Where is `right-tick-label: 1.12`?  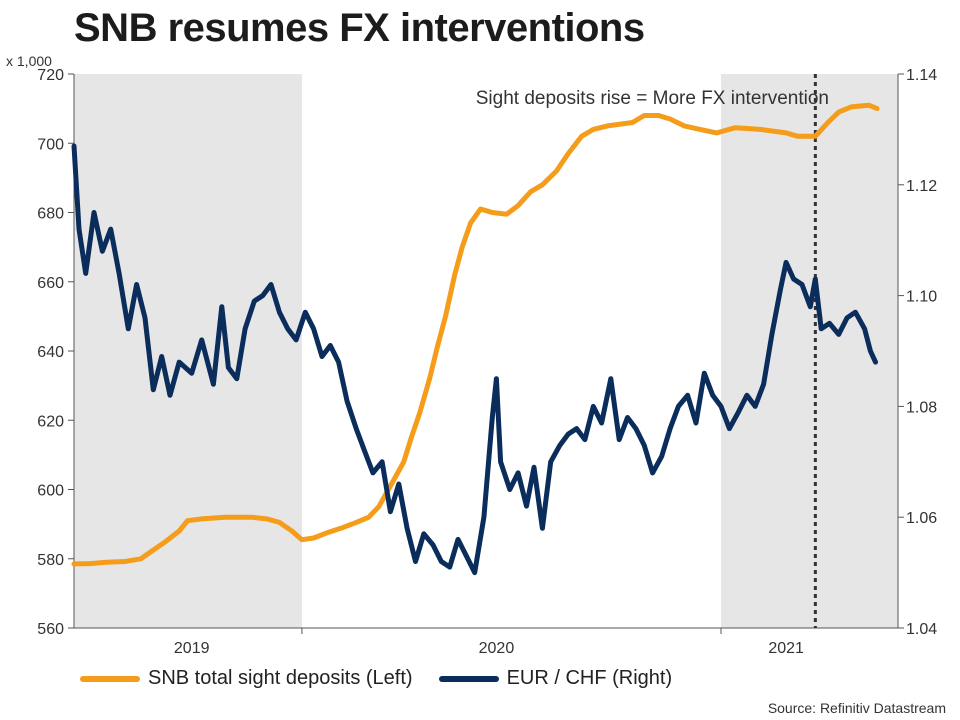
right-tick-label: 1.12 is located at coordinates (921, 186).